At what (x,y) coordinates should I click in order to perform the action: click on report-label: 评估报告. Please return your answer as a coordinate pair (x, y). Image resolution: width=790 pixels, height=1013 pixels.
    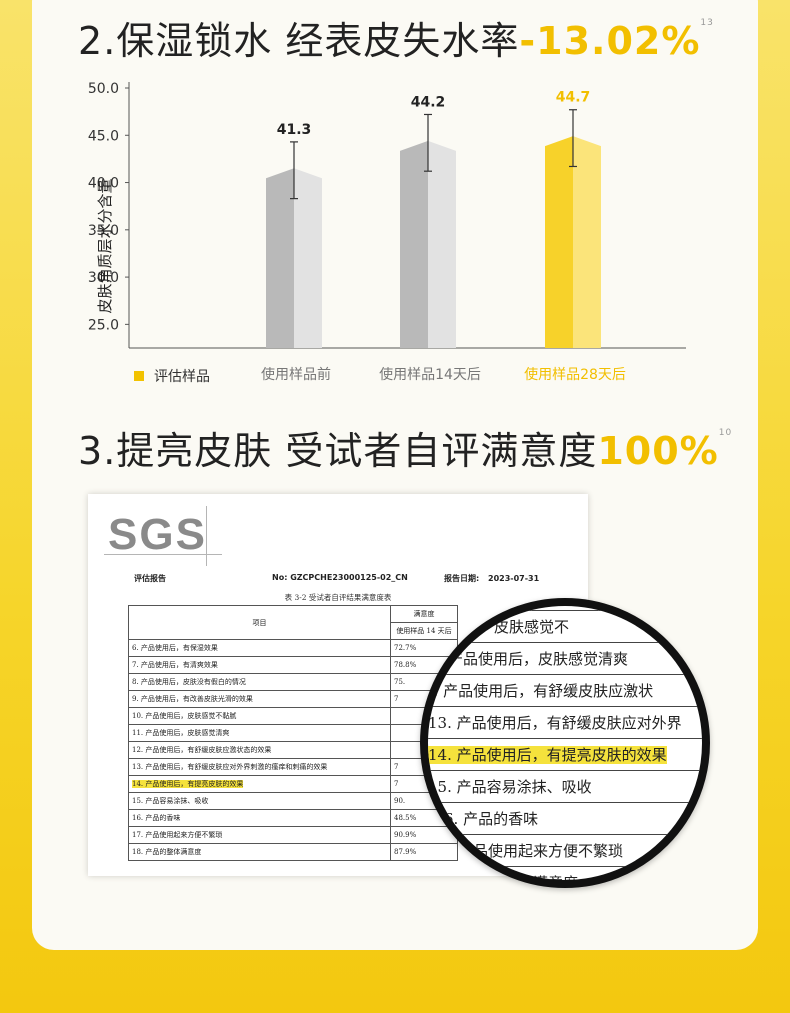
    Looking at the image, I should click on (150, 578).